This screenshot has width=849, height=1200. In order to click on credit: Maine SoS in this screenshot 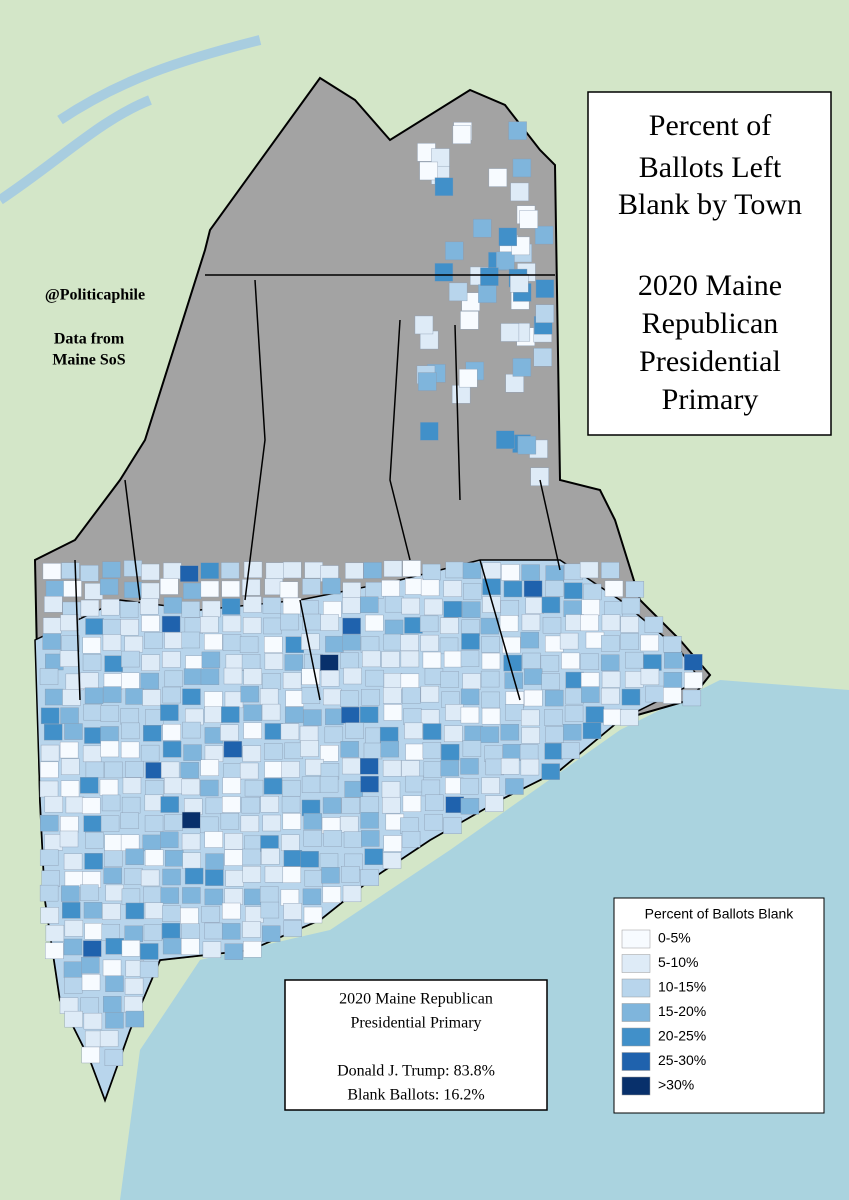, I will do `click(88, 360)`.